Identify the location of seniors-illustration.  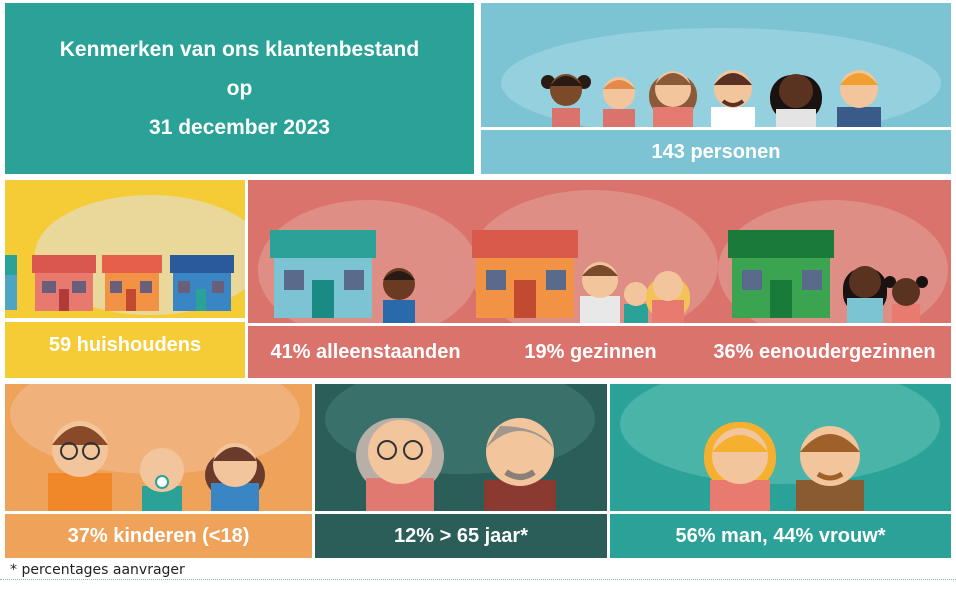
(461, 447).